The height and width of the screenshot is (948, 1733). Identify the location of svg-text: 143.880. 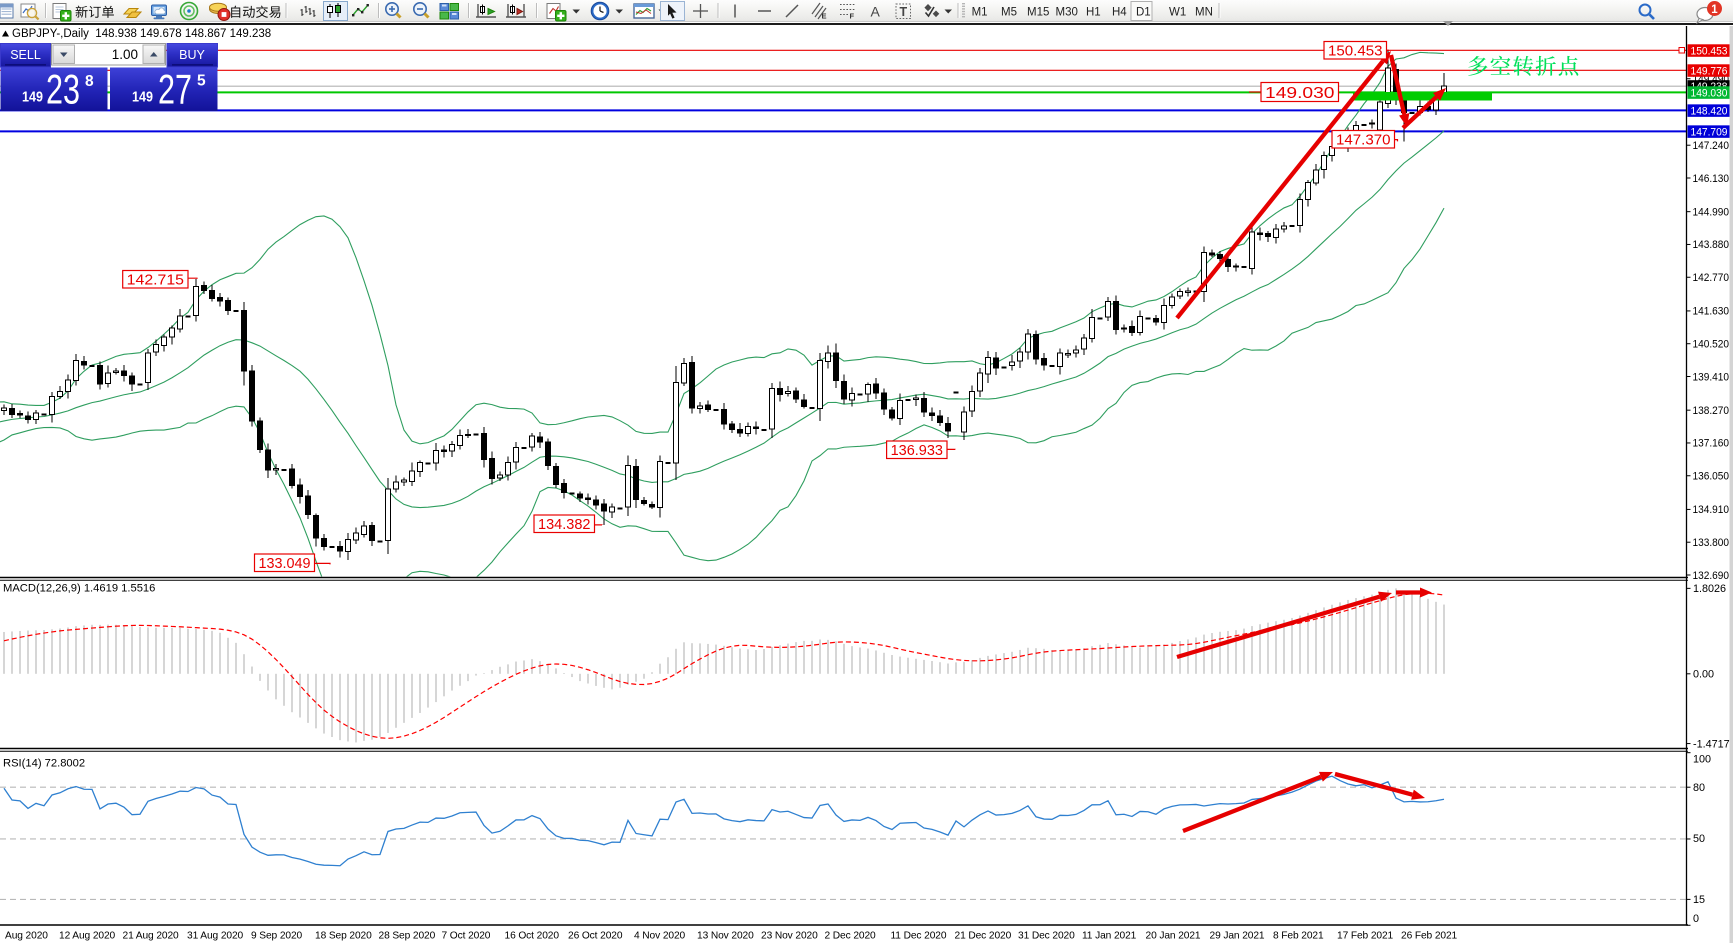
(1711, 245).